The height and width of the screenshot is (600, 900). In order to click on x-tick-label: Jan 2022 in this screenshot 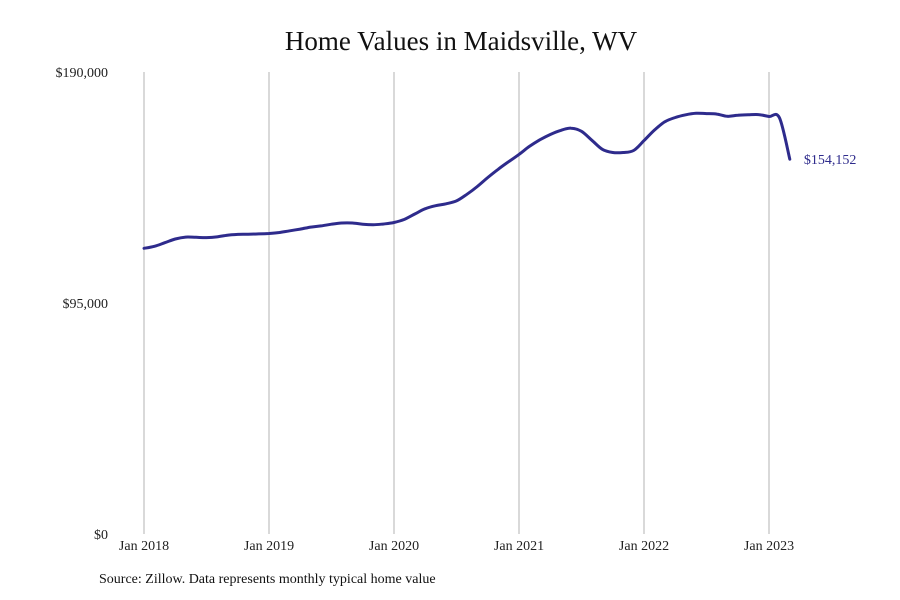, I will do `click(644, 546)`.